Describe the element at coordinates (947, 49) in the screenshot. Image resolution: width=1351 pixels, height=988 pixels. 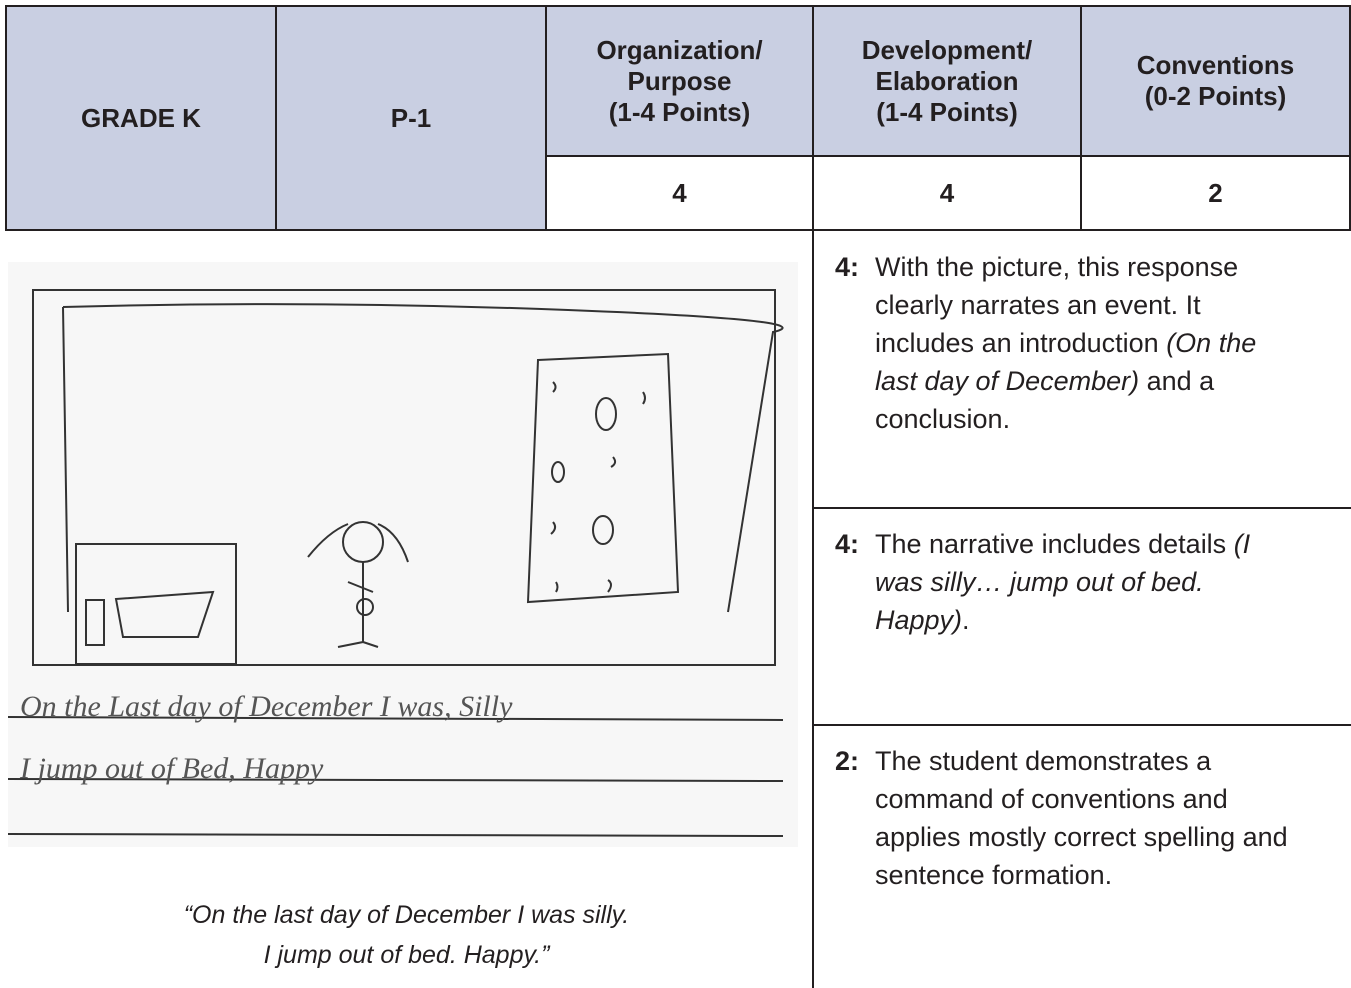
I see `criterion-title-line: Development/` at that location.